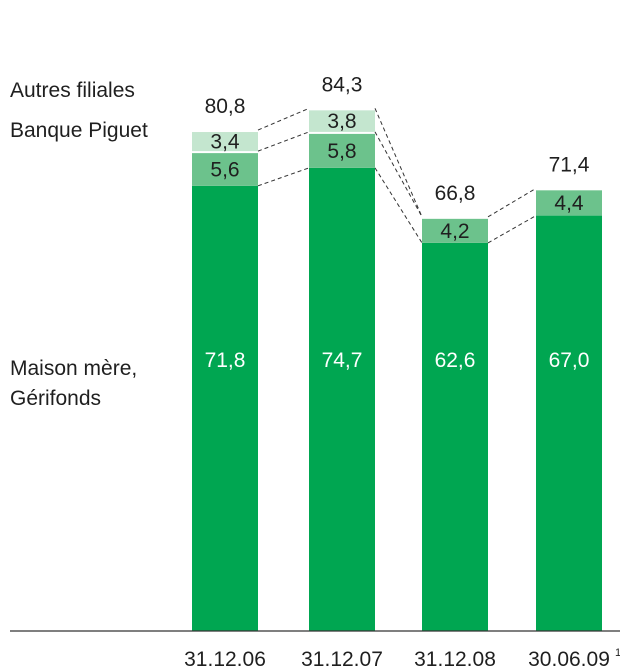  What do you see at coordinates (342, 84) in the screenshot?
I see `total-label: 84,3` at bounding box center [342, 84].